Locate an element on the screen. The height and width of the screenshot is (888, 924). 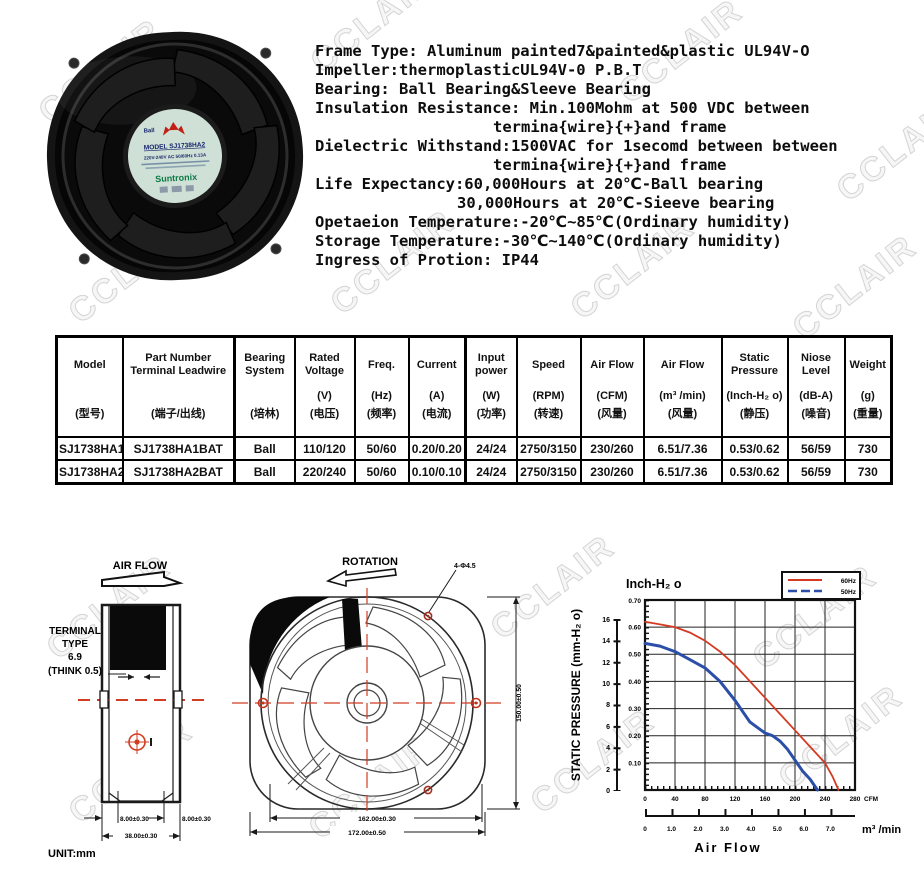
x-tick-cfm: 40 is located at coordinates (675, 799).